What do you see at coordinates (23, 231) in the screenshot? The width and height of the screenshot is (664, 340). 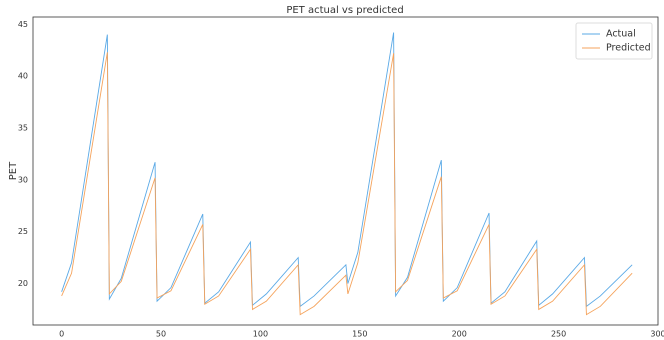 I see `y-tick-label: 25` at bounding box center [23, 231].